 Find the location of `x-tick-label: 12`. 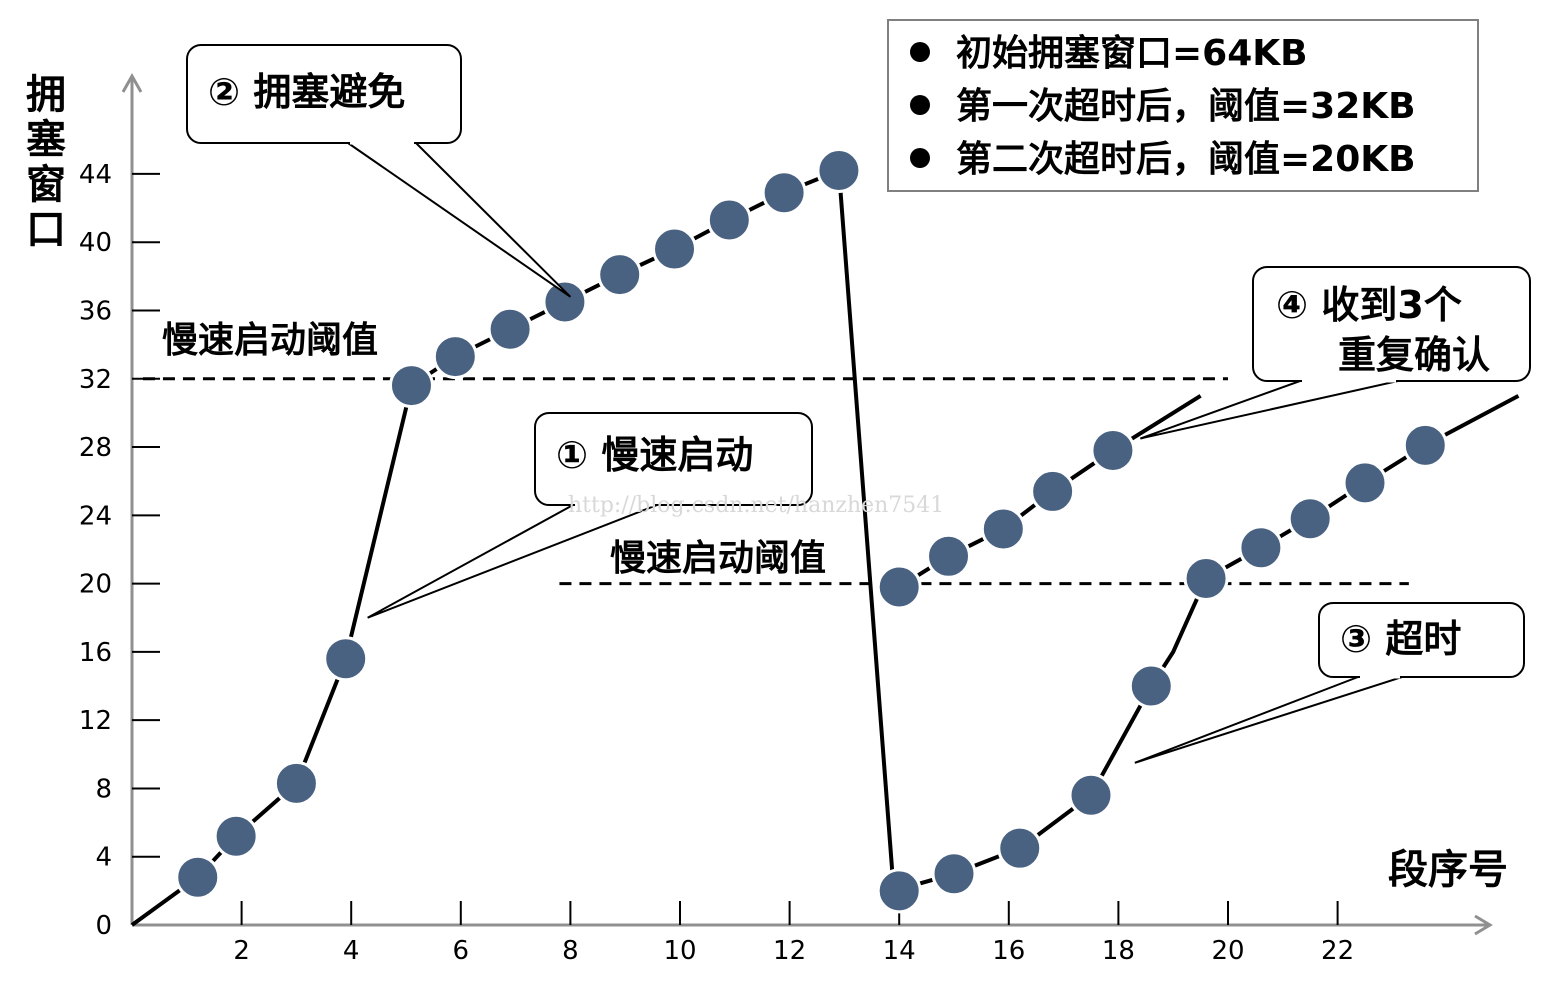

x-tick-label: 12 is located at coordinates (789, 951).